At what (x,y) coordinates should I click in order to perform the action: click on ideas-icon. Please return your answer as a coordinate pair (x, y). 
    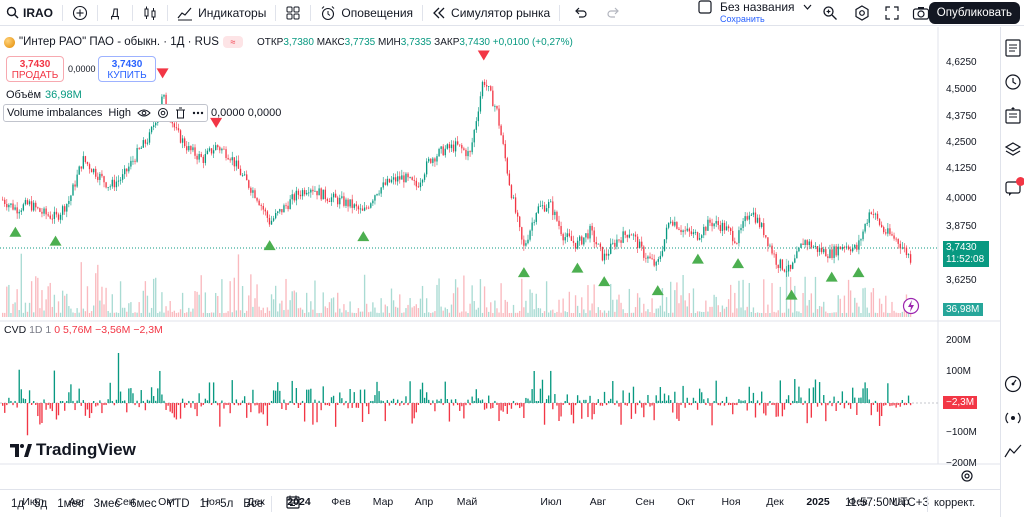
    Looking at the image, I should click on (1013, 116).